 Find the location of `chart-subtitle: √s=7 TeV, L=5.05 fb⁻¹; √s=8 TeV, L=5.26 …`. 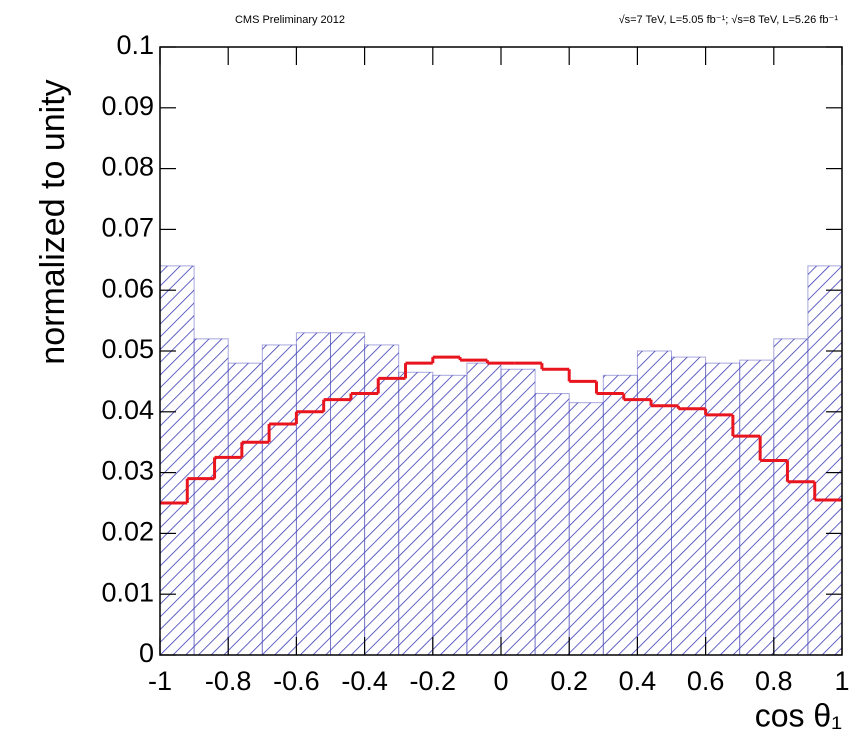

chart-subtitle: √s=7 TeV, L=5.05 fb⁻¹; √s=8 TeV, L=5.26 … is located at coordinates (729, 20).